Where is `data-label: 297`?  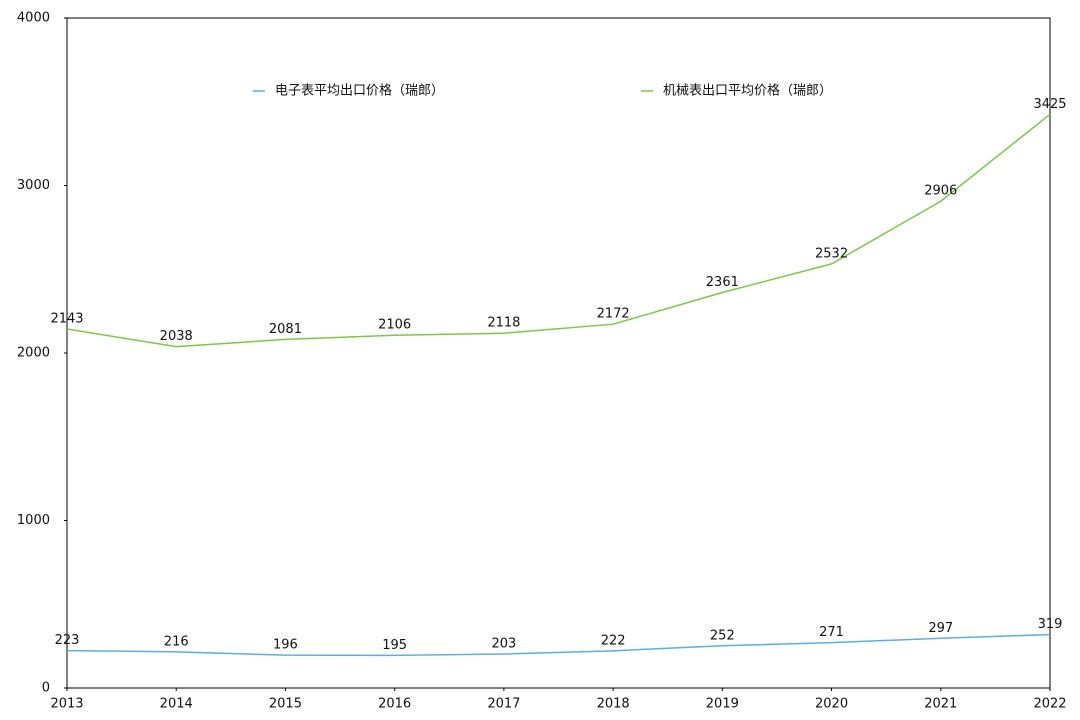
data-label: 297 is located at coordinates (940, 628).